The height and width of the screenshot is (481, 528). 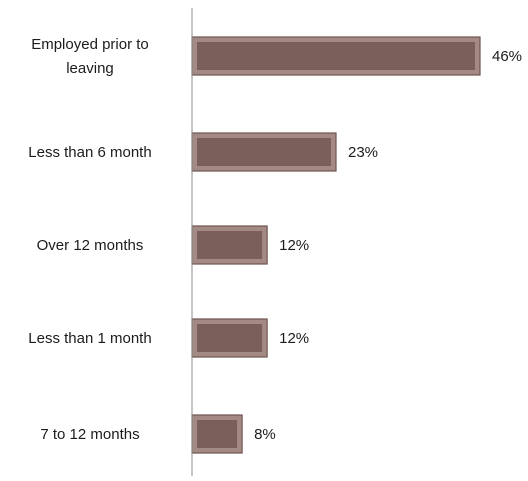 What do you see at coordinates (90, 56) in the screenshot?
I see `category-label-0: Employed prior to leaving` at bounding box center [90, 56].